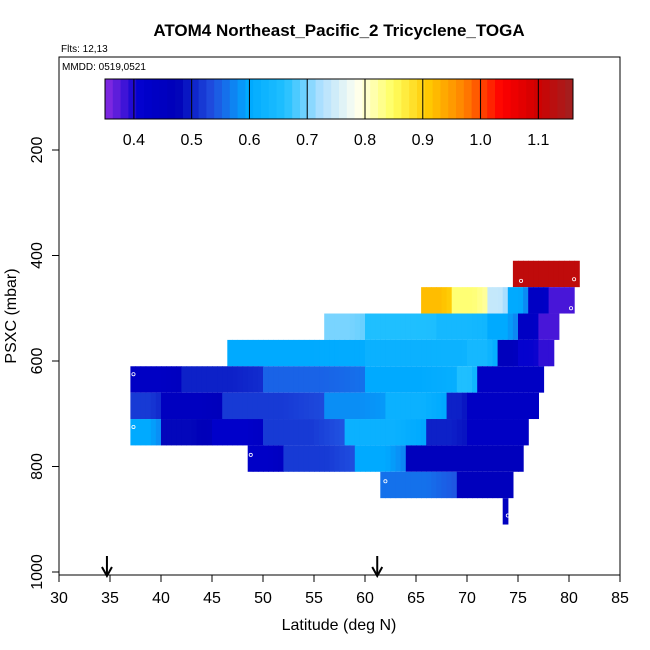  Describe the element at coordinates (467, 598) in the screenshot. I see `x-tick-label: 70` at that location.